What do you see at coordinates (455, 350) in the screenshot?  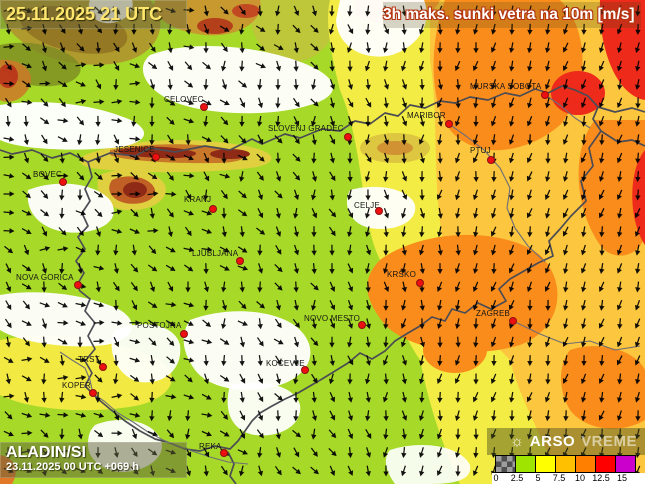 I see `map-orange-blob-south` at bounding box center [455, 350].